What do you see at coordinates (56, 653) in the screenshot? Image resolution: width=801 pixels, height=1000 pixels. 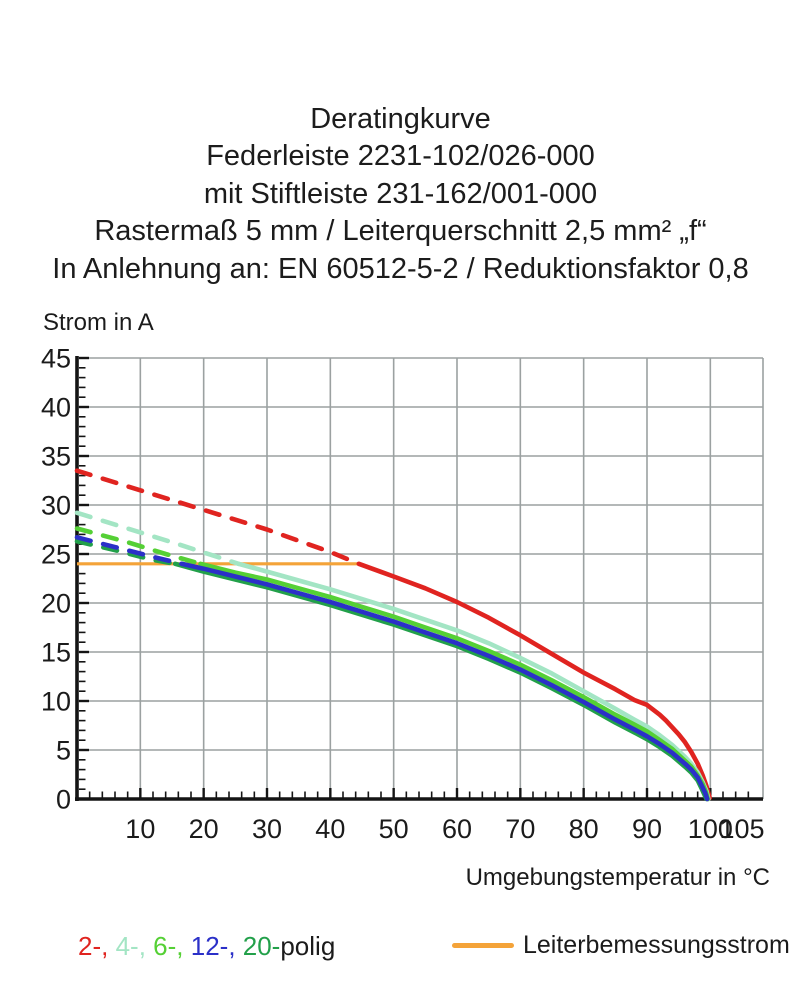 I see `y-tick-label: 15` at bounding box center [56, 653].